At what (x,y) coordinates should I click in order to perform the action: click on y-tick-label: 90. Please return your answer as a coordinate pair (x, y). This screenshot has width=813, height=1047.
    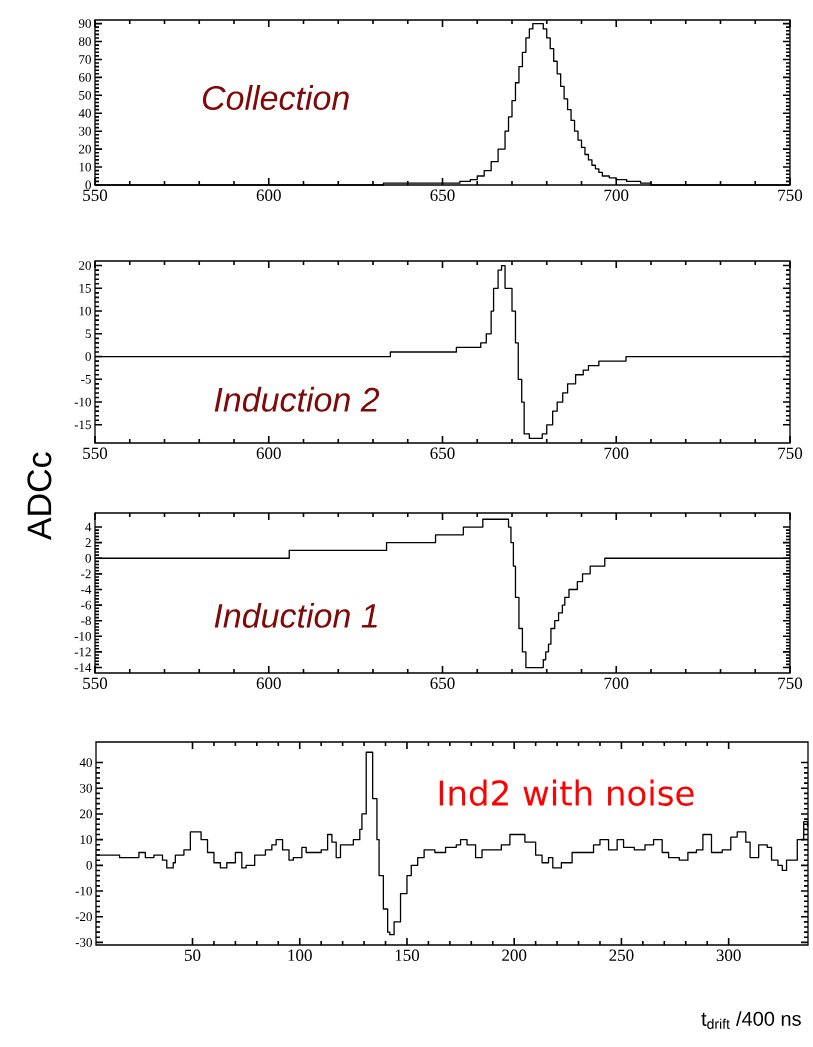
    Looking at the image, I should click on (84, 23).